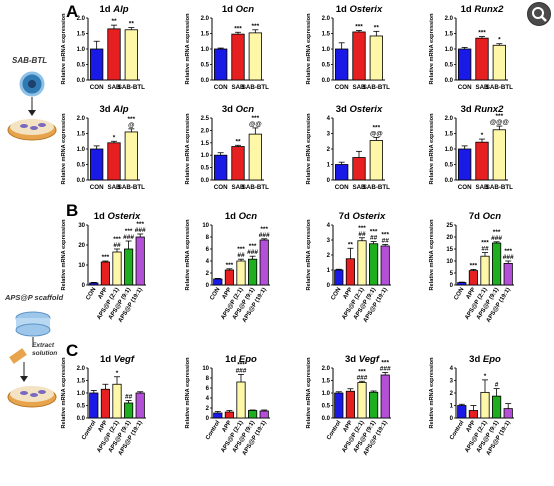 This screenshot has width=554, height=486. What do you see at coordinates (208, 250) in the screenshot?
I see `y-tick-label: 6` at bounding box center [208, 250].